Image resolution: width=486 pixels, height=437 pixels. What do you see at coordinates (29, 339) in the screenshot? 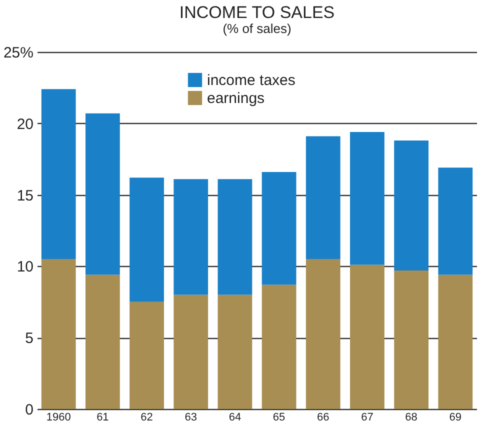
I see `y-tick-label: 5` at bounding box center [29, 339].